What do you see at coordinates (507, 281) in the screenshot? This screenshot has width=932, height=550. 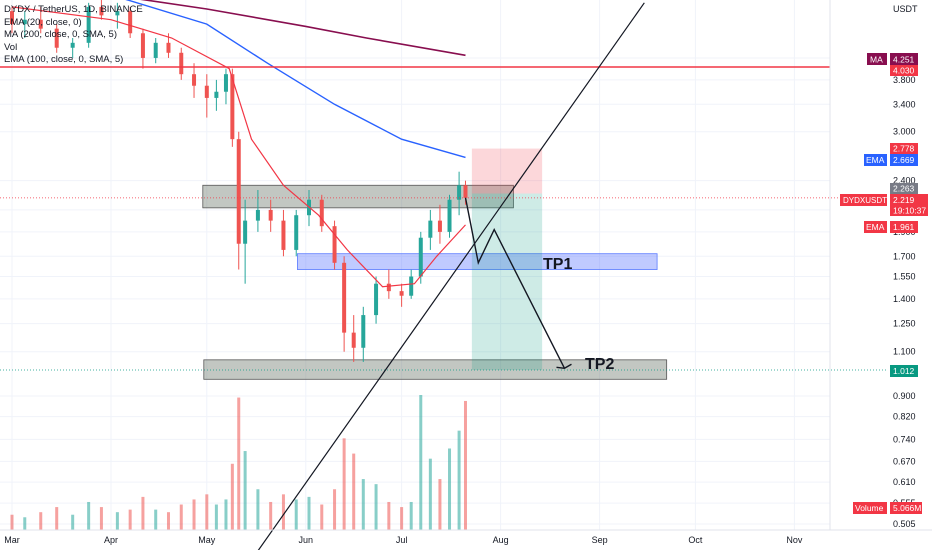 I see `target-area` at bounding box center [507, 281].